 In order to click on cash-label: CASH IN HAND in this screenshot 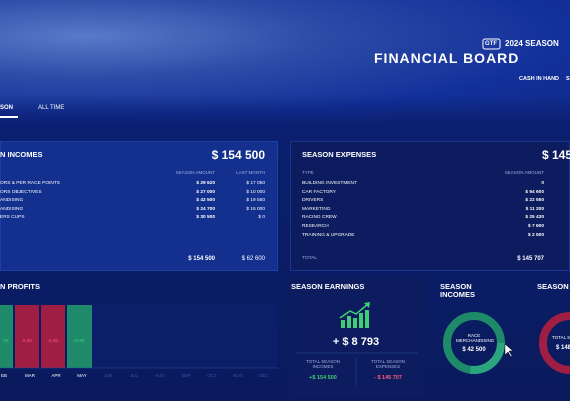, I will do `click(539, 79)`.